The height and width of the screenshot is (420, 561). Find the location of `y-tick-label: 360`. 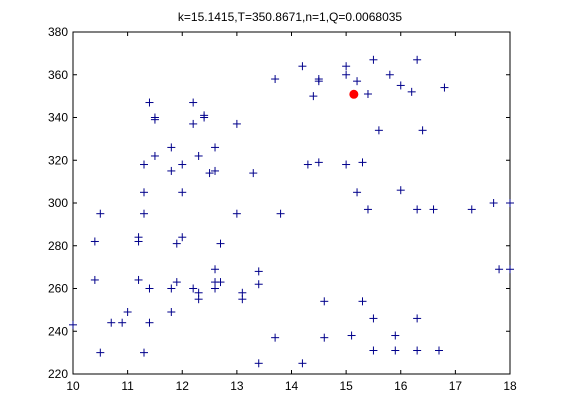

y-tick-label: 360 is located at coordinates (58, 75).